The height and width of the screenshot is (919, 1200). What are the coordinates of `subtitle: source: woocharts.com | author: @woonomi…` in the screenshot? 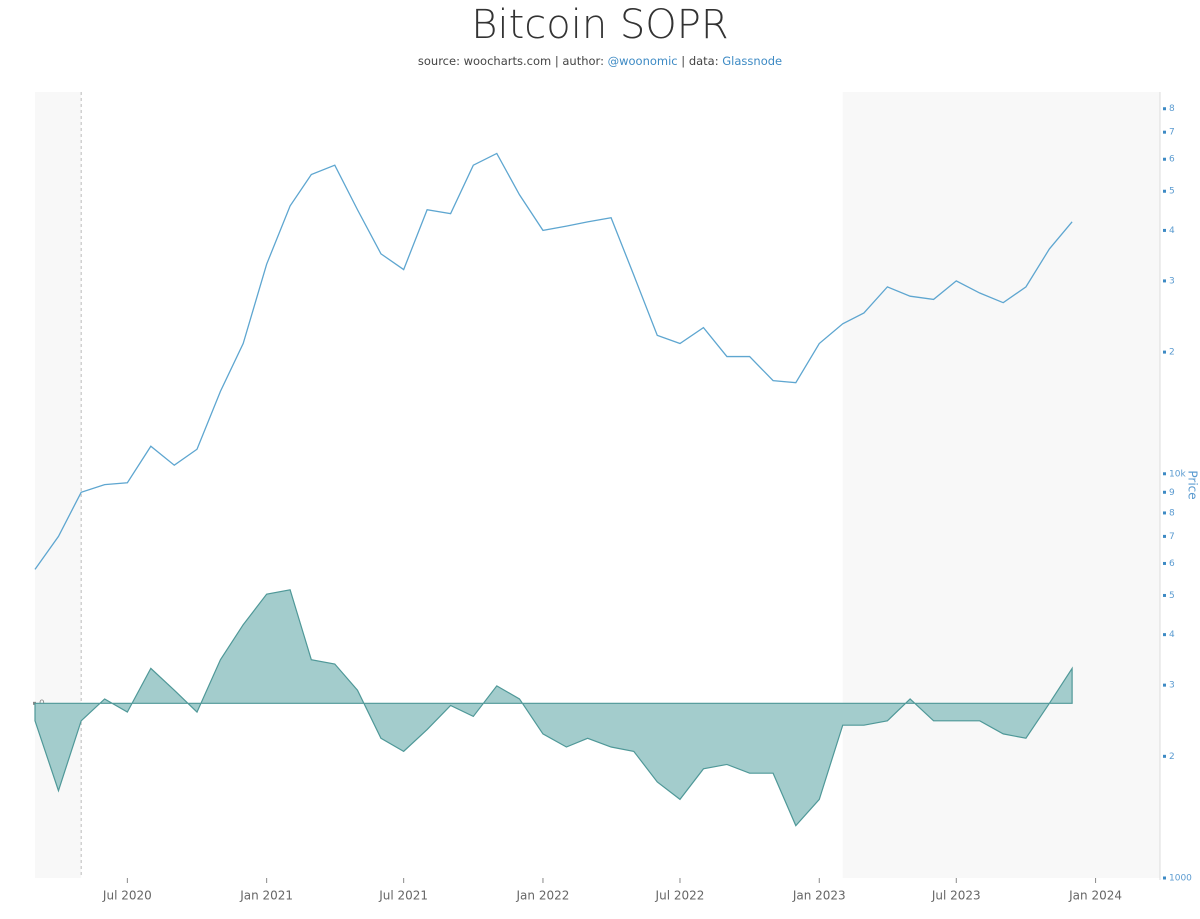 It's located at (600, 61).